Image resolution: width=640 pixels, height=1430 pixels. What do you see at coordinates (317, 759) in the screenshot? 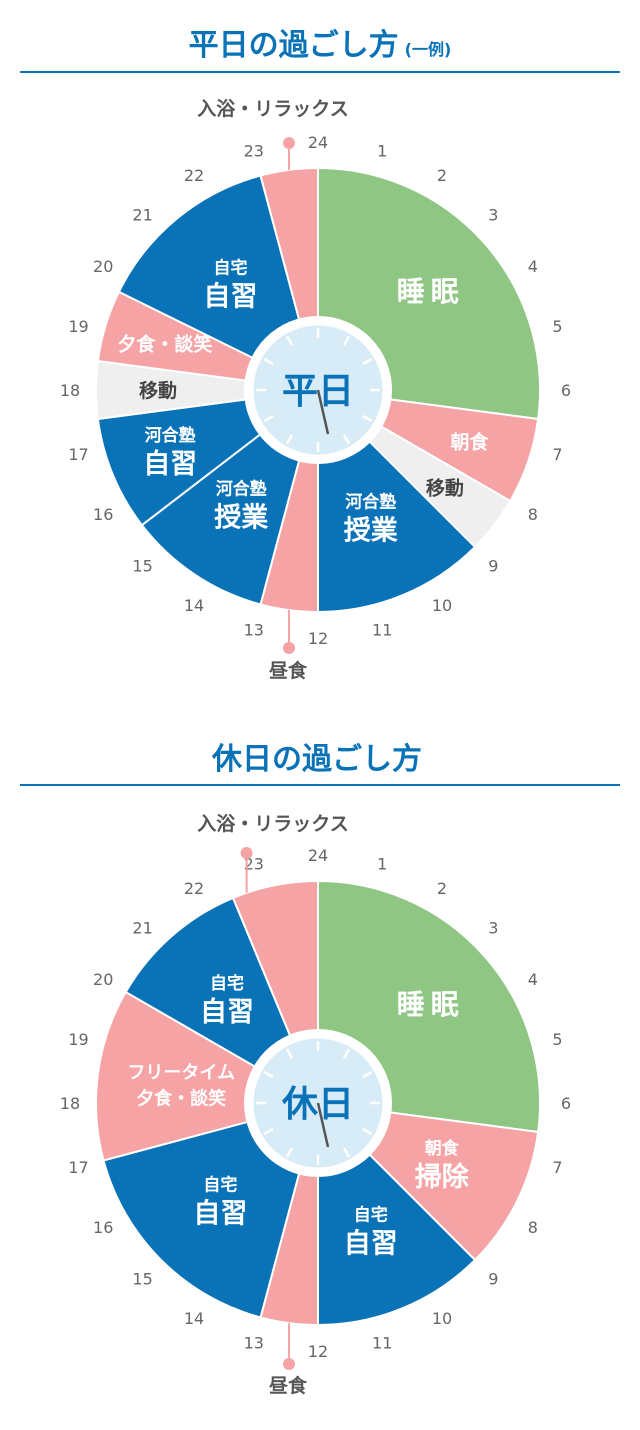
I see `holiday-title-text: 休日の過ごし方` at bounding box center [317, 759].